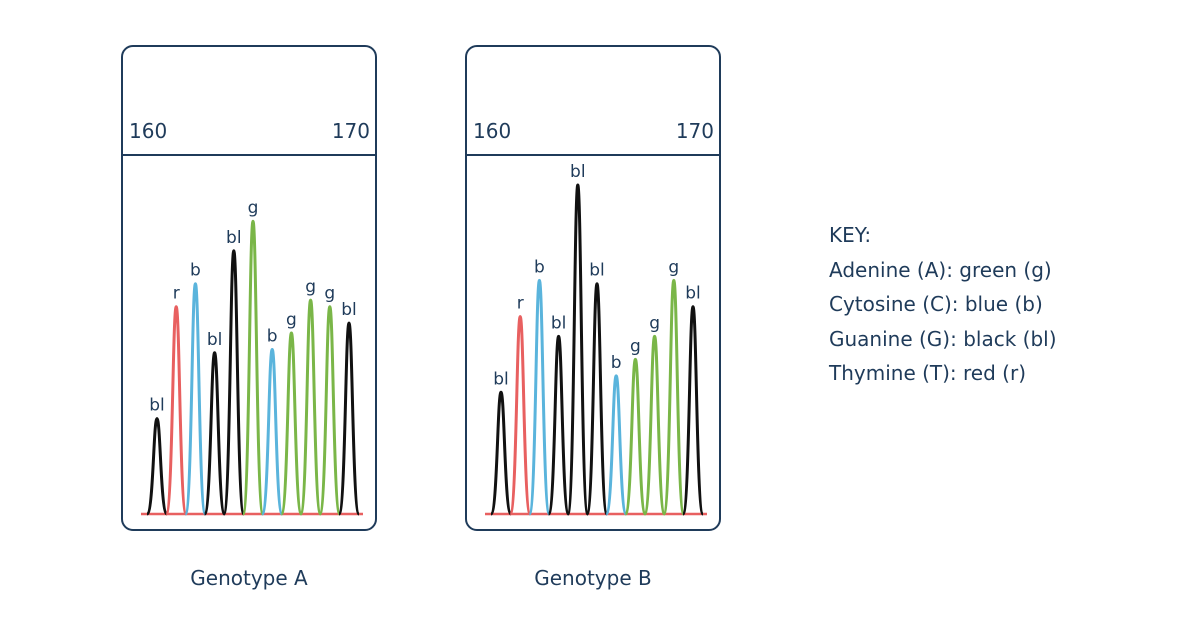 This screenshot has height=630, width=1200. I want to click on genotype-a-caption: Genotype A, so click(249, 578).